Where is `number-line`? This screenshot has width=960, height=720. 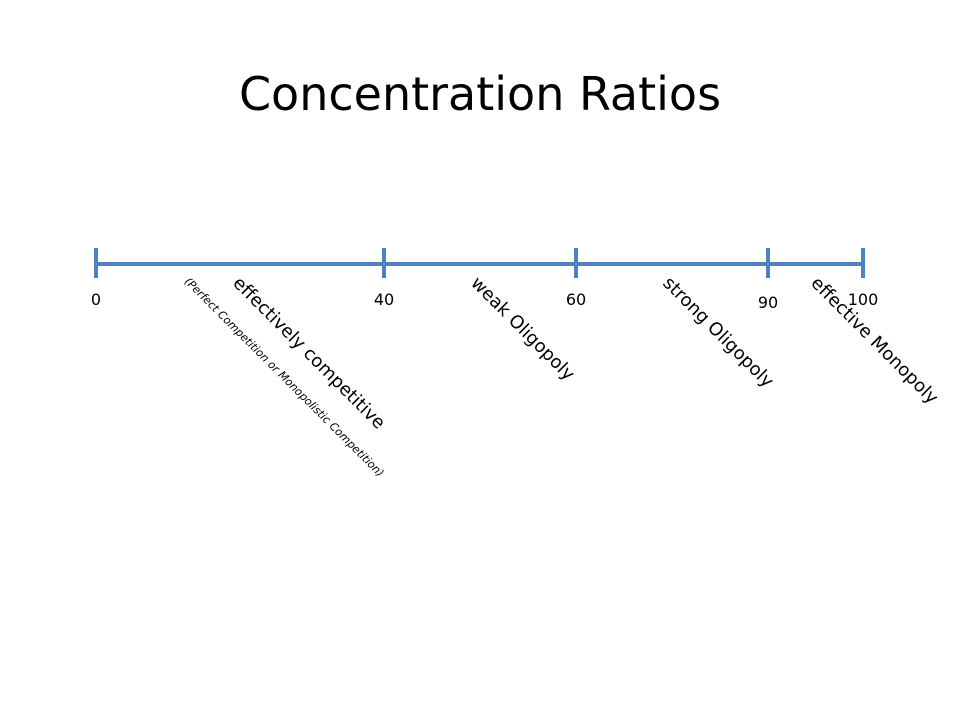 number-line is located at coordinates (479, 263).